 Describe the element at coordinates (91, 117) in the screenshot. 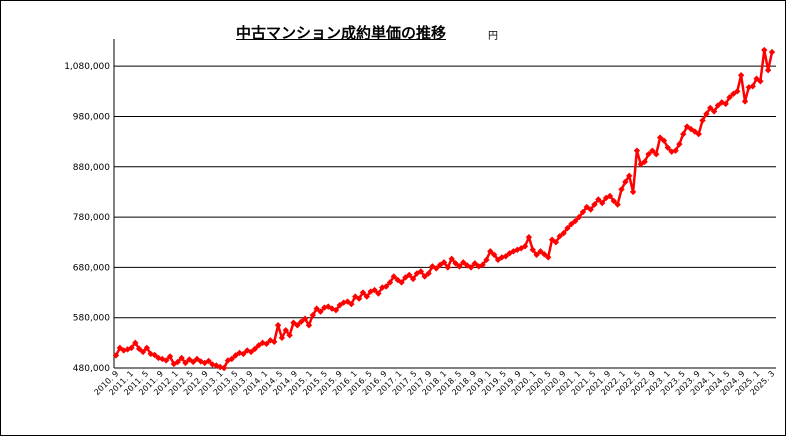

I see `y-tick-label: 980,000` at that location.